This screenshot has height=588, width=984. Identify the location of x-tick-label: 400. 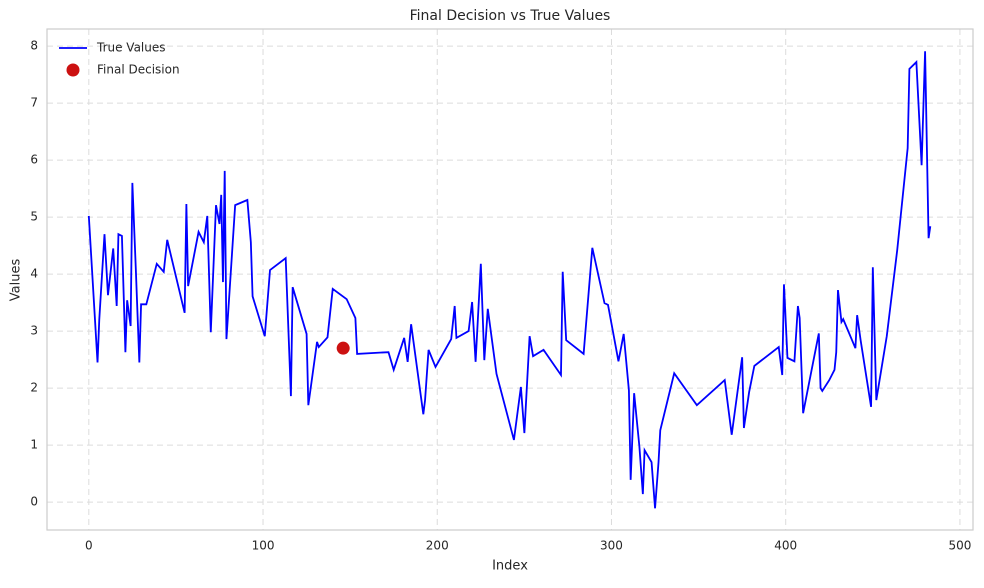
(785, 546).